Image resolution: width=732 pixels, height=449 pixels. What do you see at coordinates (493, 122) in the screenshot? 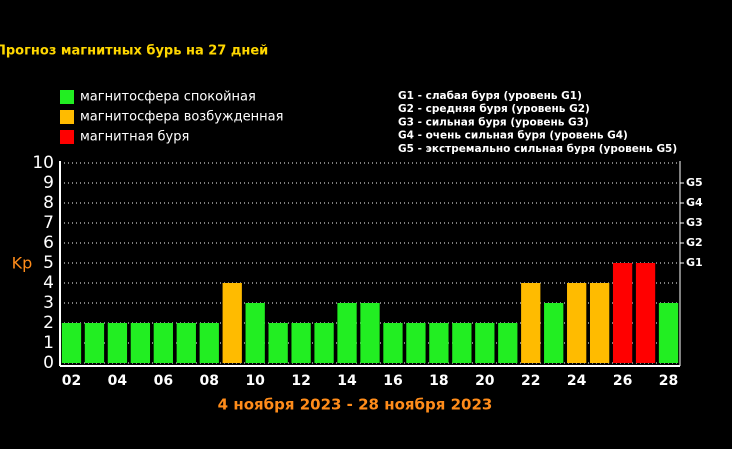
I see `note: G3 - сильная буря (уровень G3)` at bounding box center [493, 122].